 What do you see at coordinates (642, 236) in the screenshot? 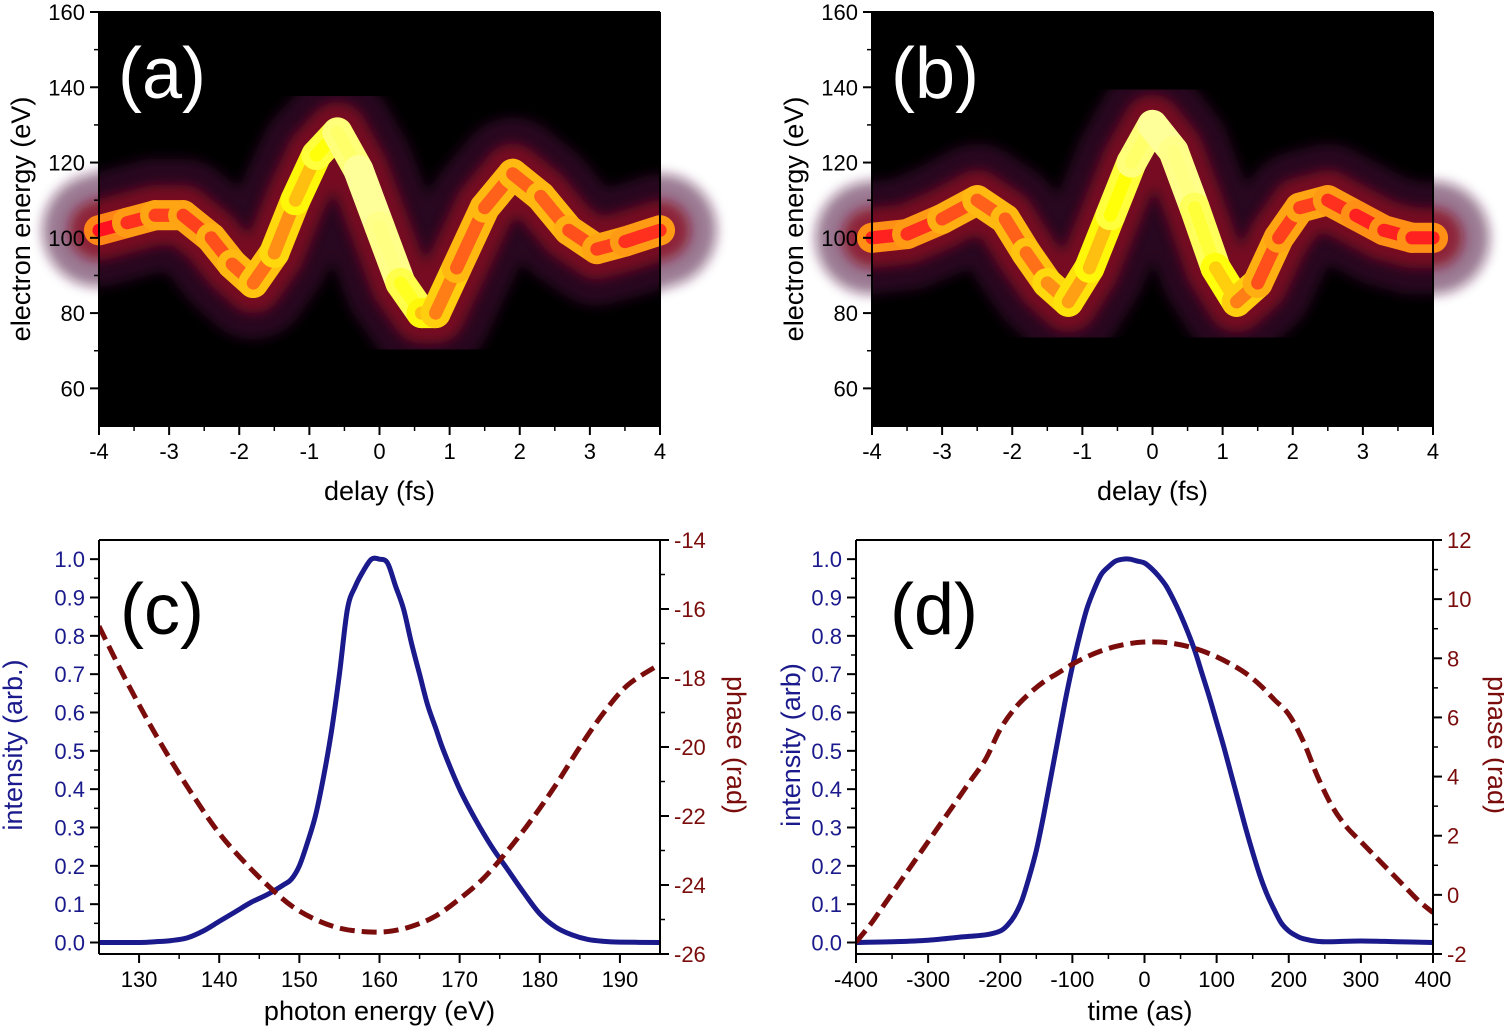
I see `ridge-core` at bounding box center [642, 236].